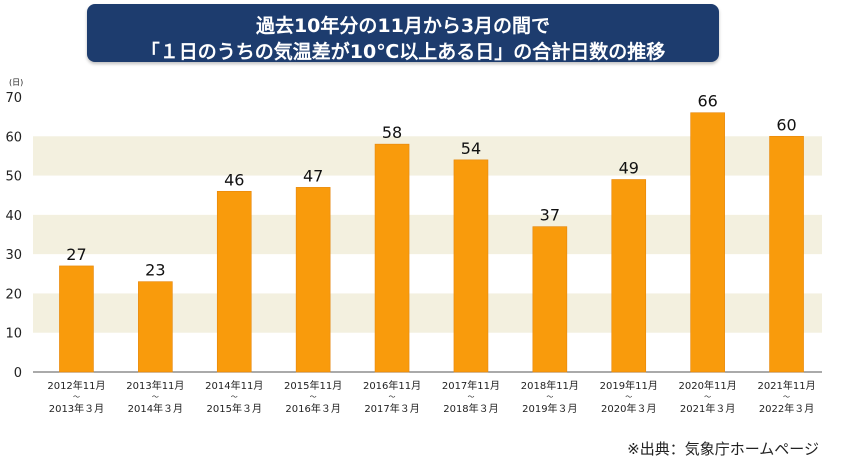 This screenshot has width=849, height=466. Describe the element at coordinates (403, 26) in the screenshot. I see `chart-title-line-1: 過去10年分の11月から3月の間で` at that location.